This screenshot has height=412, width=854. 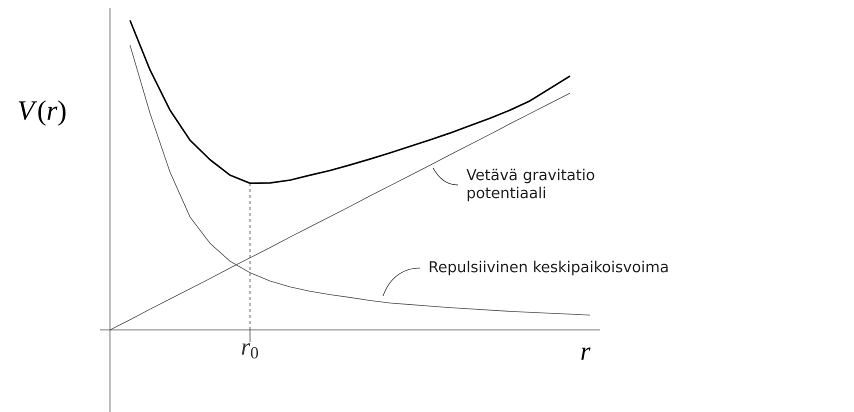 I want to click on y-axis-title: V(r), so click(x=42, y=113).